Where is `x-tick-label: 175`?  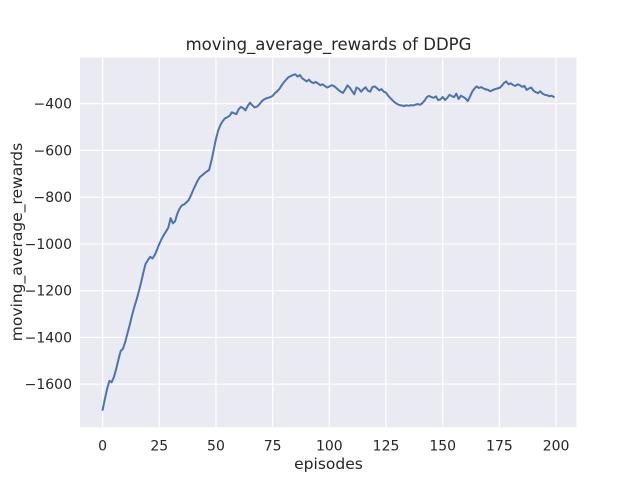 x-tick-label: 175 is located at coordinates (499, 447).